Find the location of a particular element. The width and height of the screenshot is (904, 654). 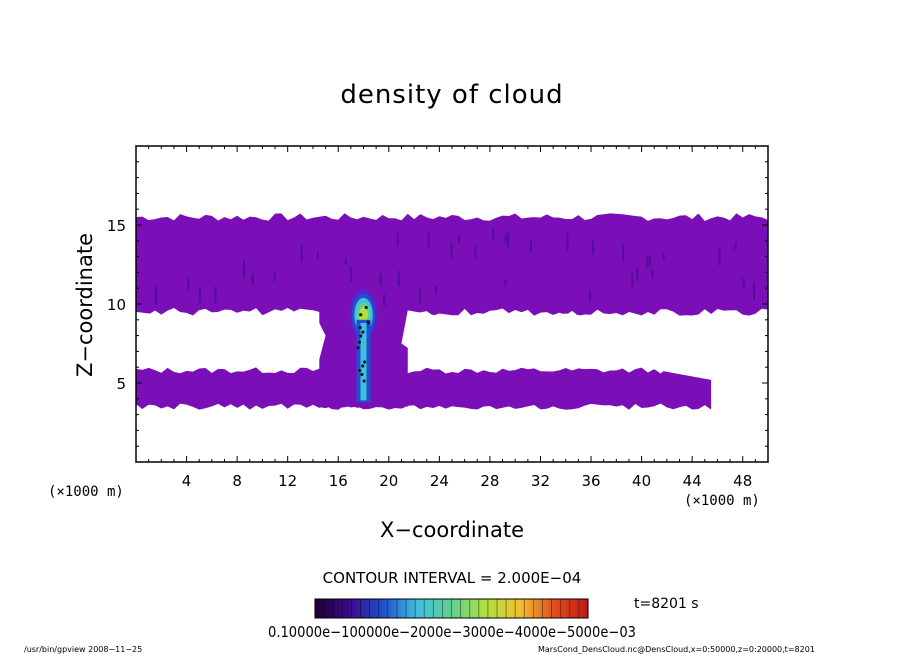

upper-cloud-layer is located at coordinates (452, 264).